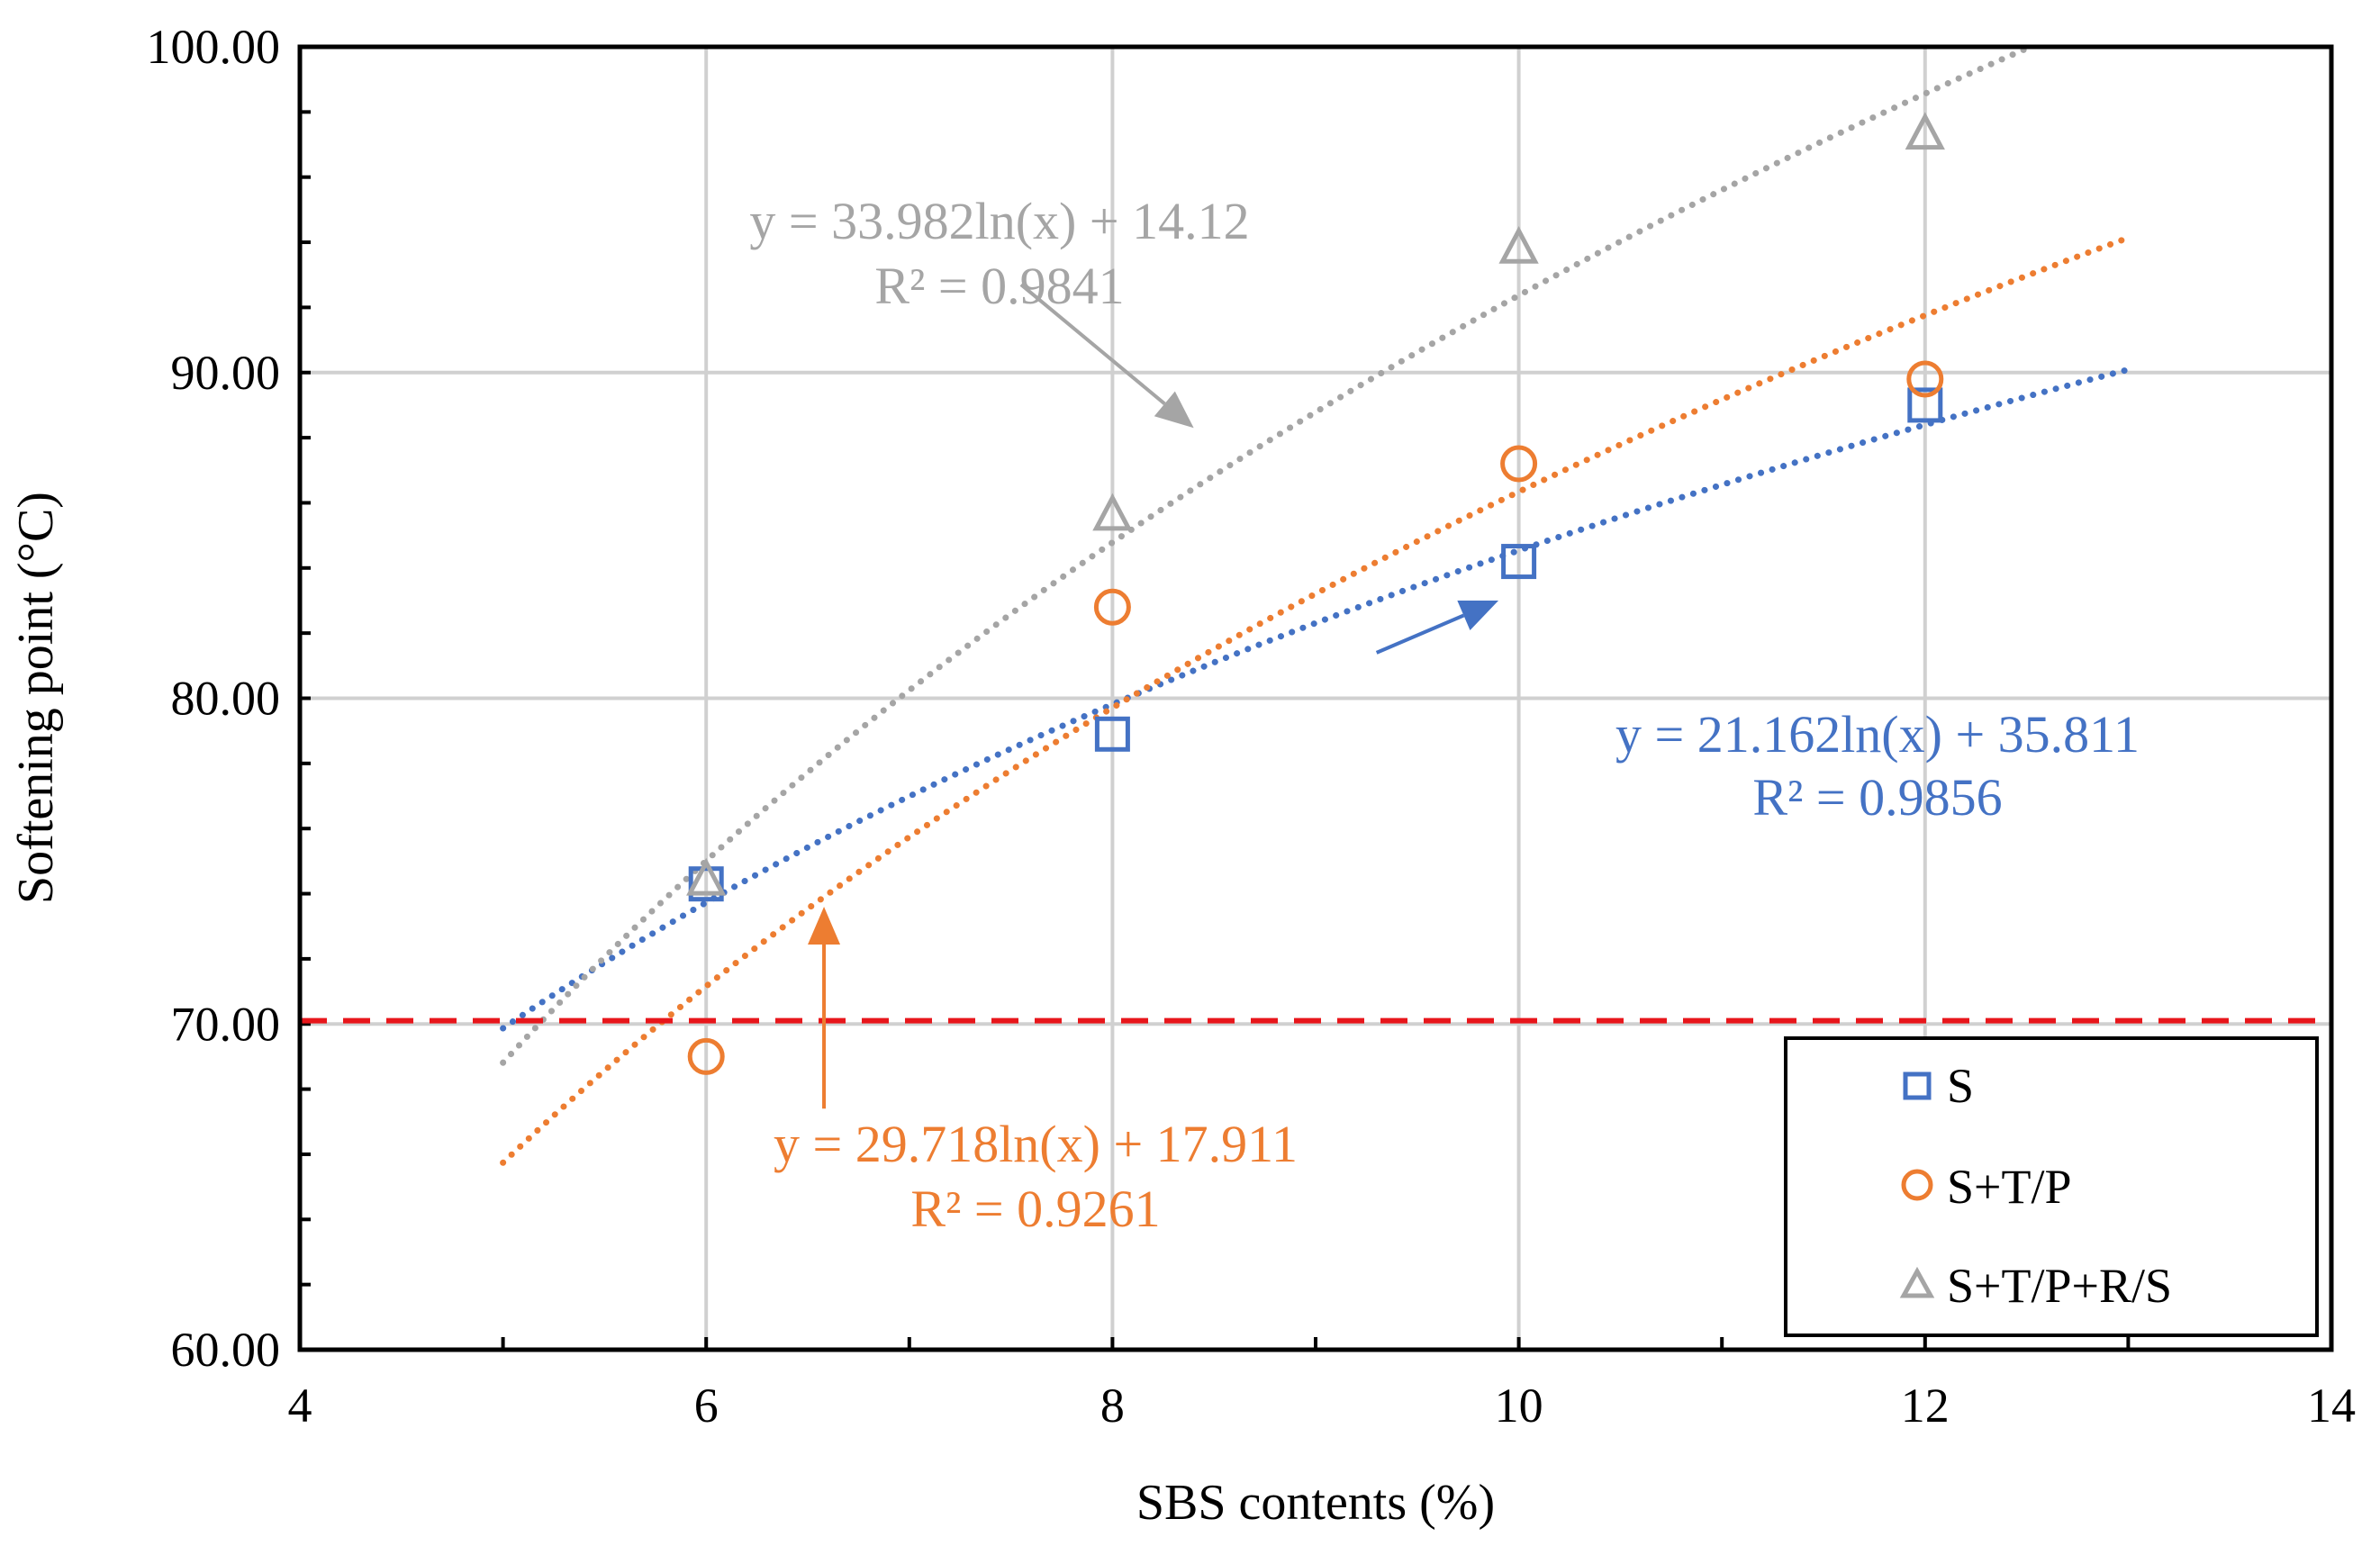  I want to click on s-r2: R² = 0.9856, so click(1877, 797).